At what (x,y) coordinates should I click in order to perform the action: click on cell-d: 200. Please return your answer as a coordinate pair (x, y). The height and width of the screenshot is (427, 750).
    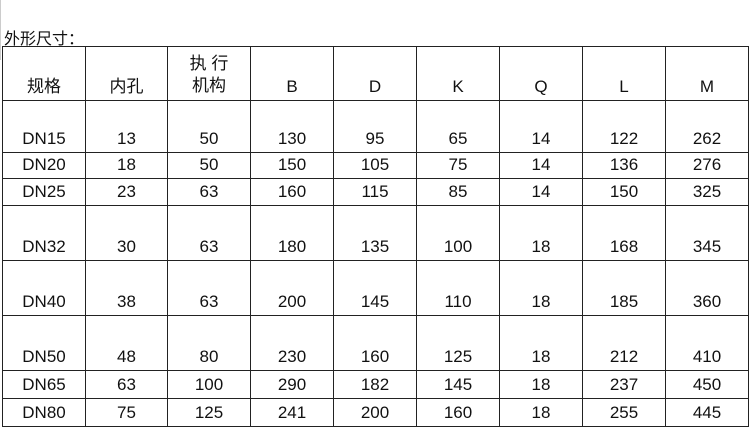
    Looking at the image, I should click on (375, 412).